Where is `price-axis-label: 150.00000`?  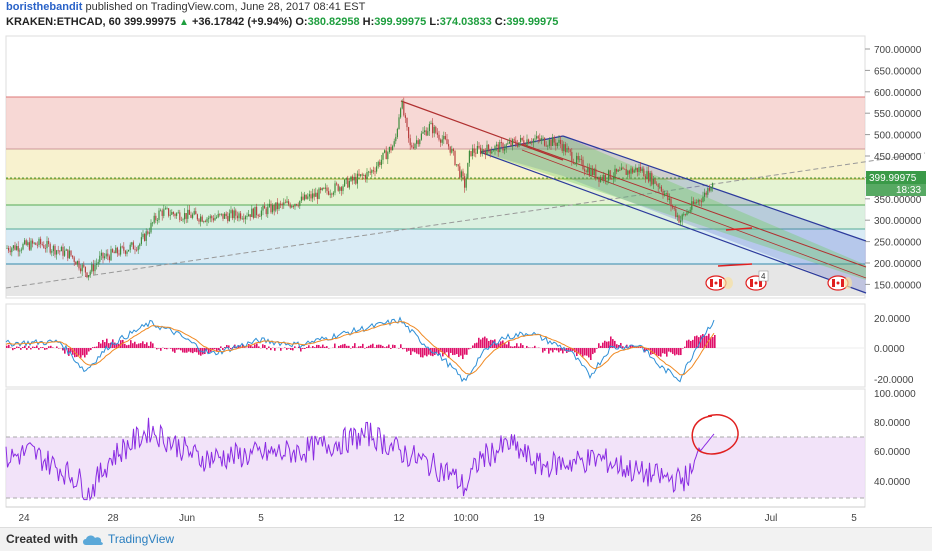 price-axis-label: 150.00000 is located at coordinates (898, 285).